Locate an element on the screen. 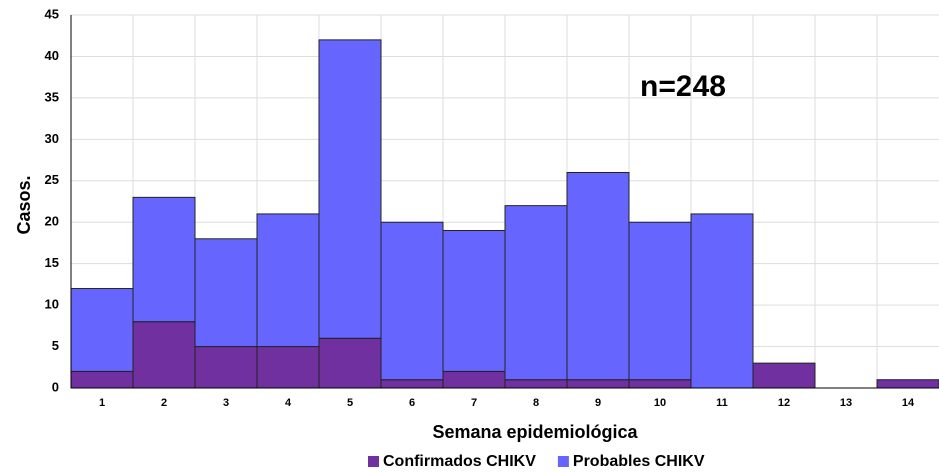 The image size is (939, 472). x-tick-label: 1 is located at coordinates (102, 403).